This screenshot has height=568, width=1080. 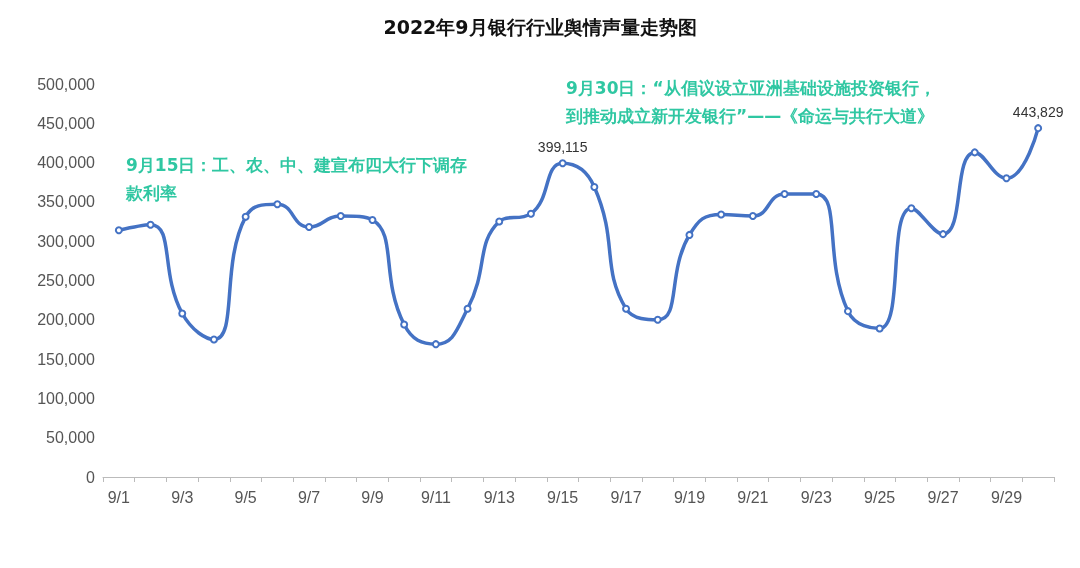 I want to click on data-label: 399,115, so click(x=562, y=147).